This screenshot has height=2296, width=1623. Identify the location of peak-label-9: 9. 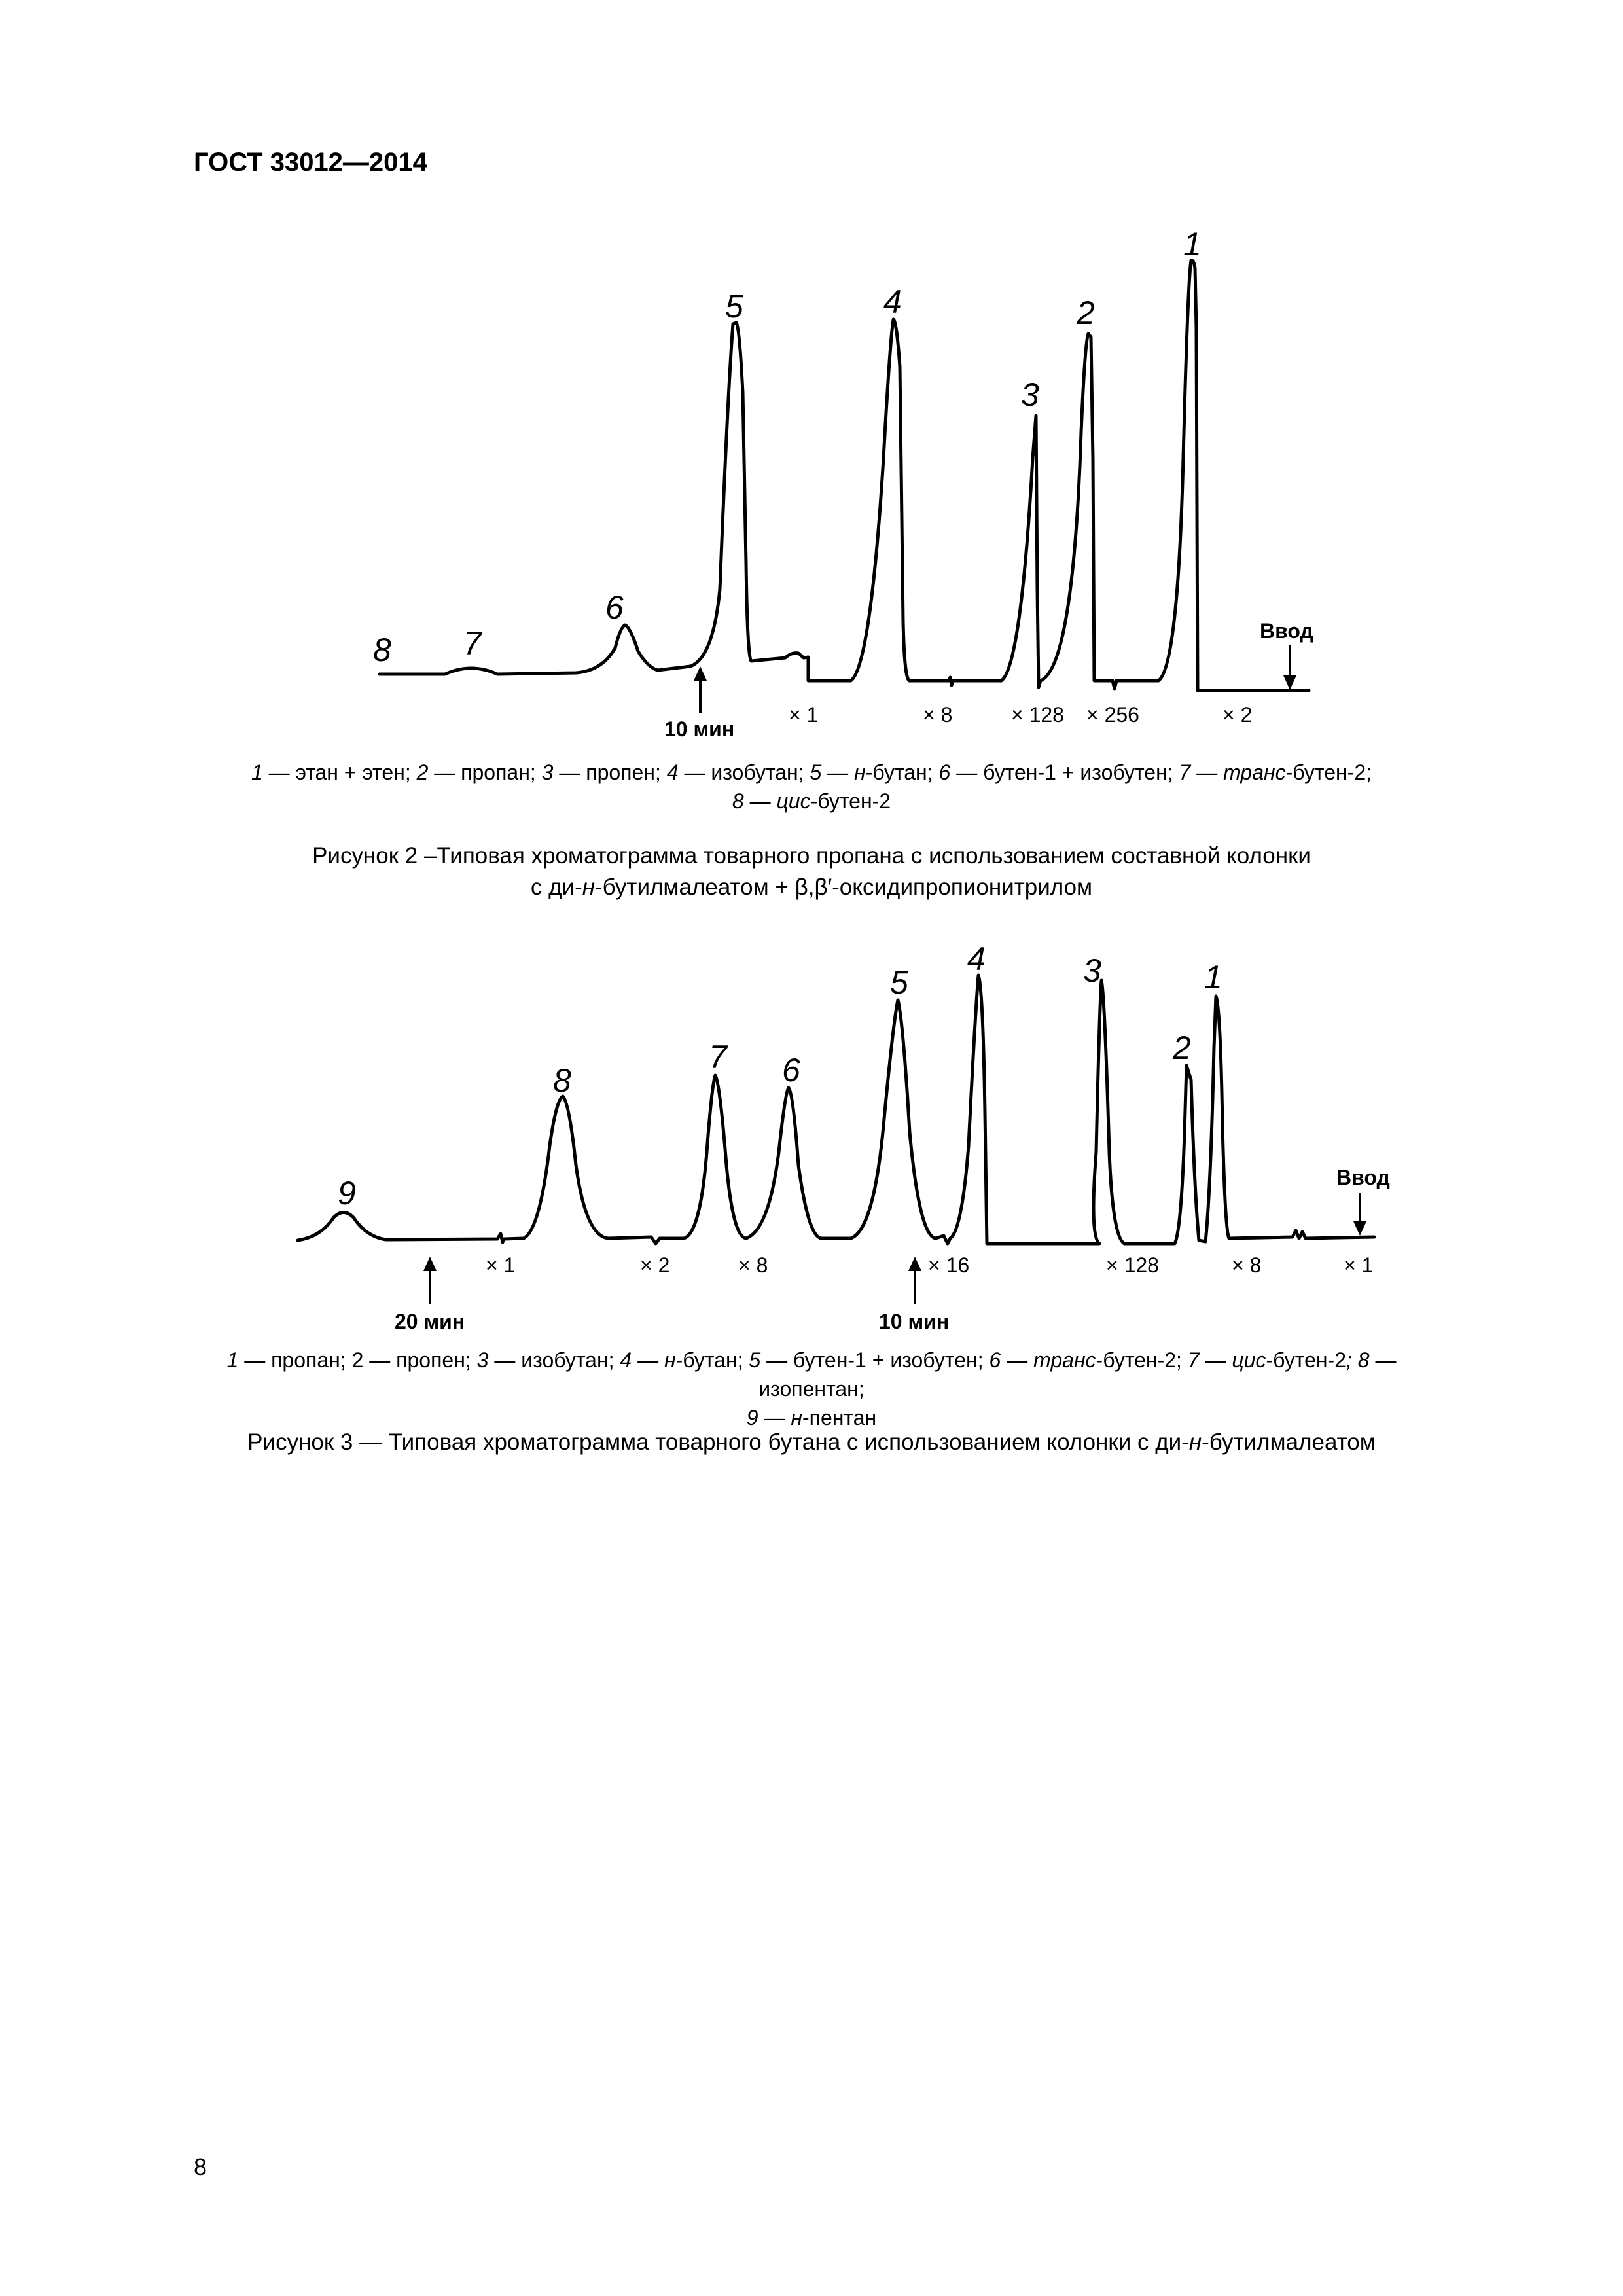
(347, 1193).